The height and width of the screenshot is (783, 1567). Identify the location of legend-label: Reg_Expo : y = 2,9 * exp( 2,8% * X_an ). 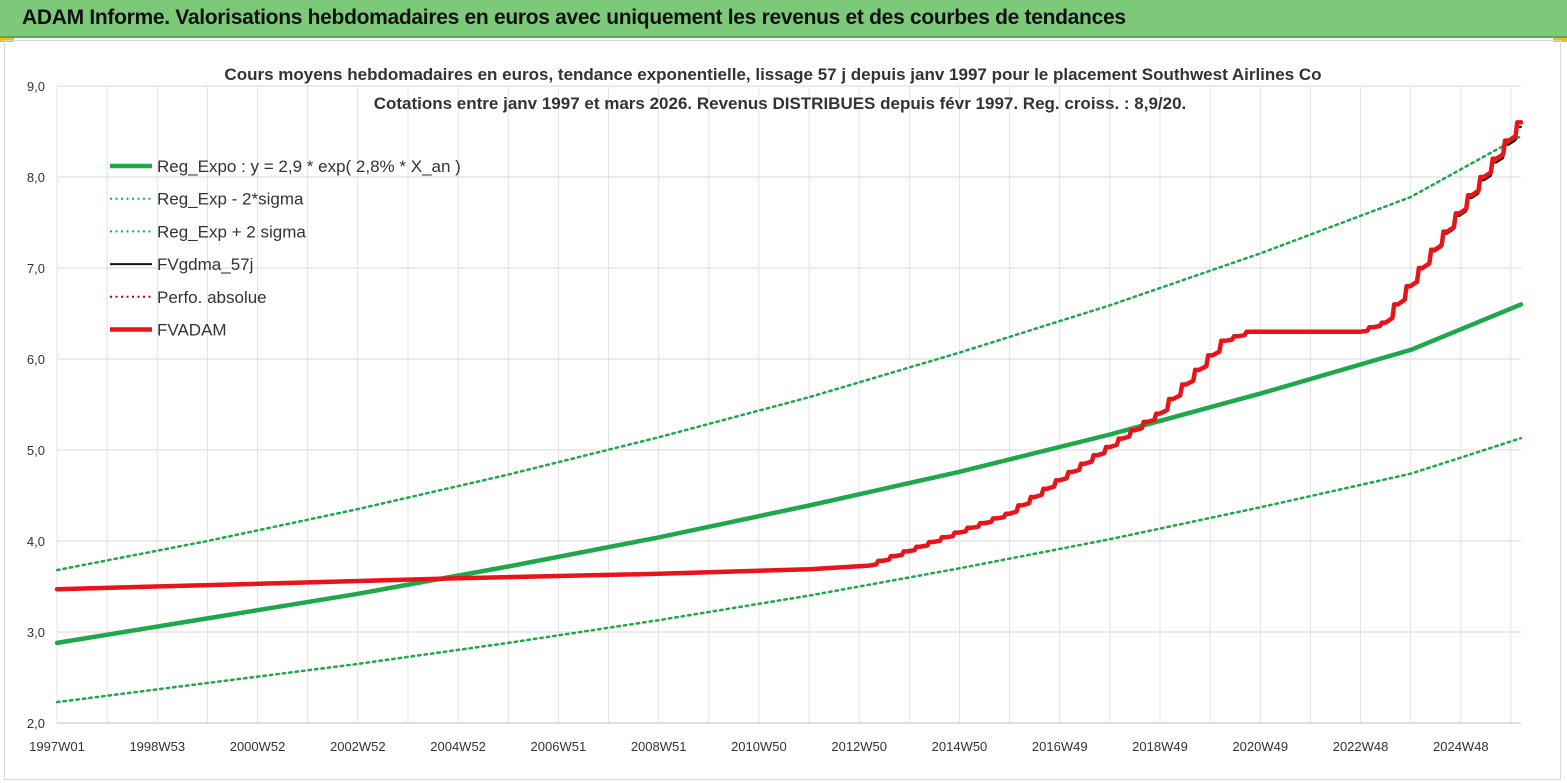
(309, 166).